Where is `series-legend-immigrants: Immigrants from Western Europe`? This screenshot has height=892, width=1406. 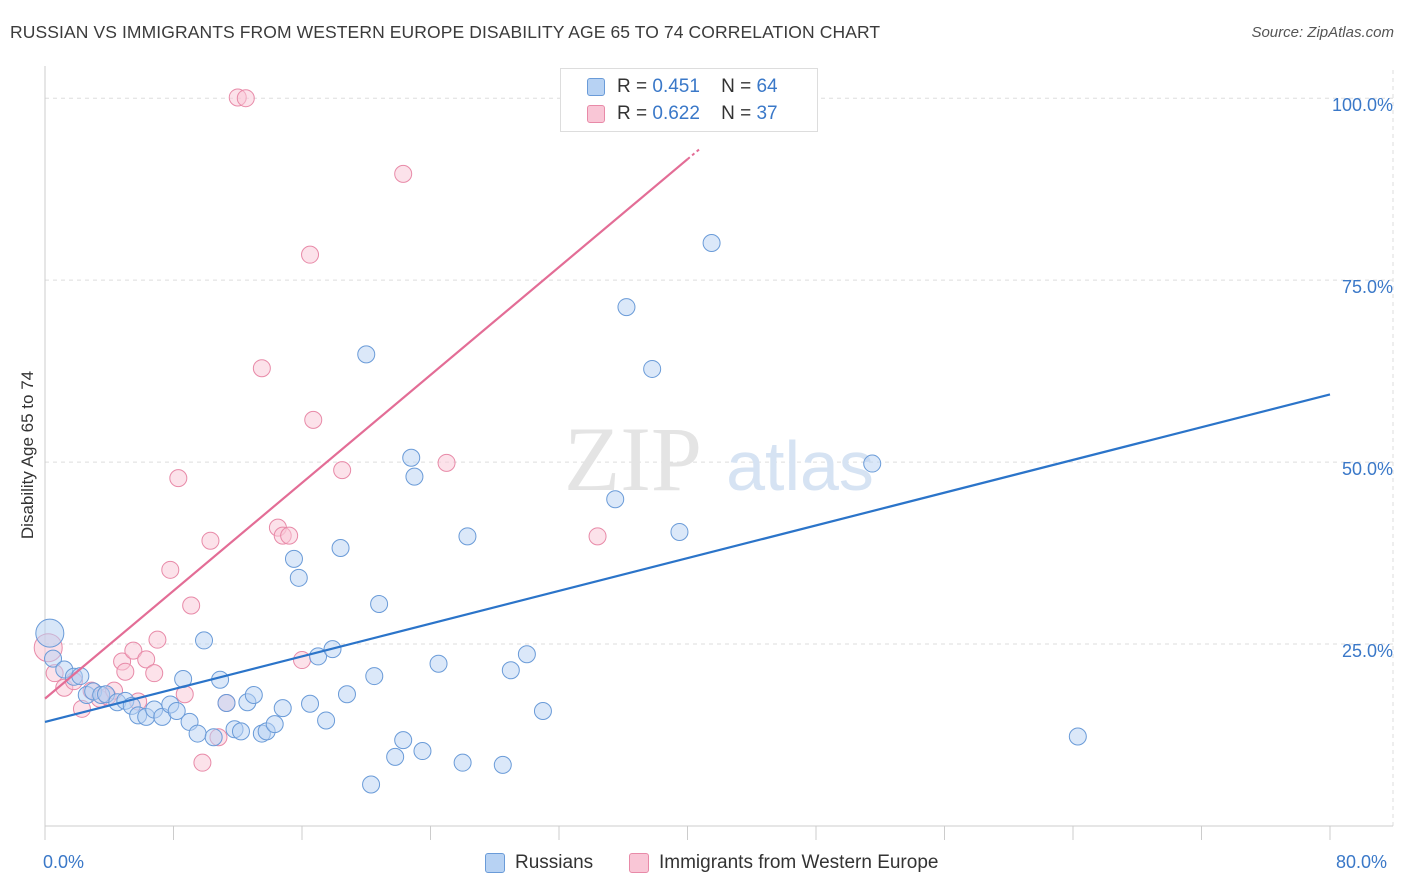
series-legend-immigrants: Immigrants from Western Europe is located at coordinates (783, 863).